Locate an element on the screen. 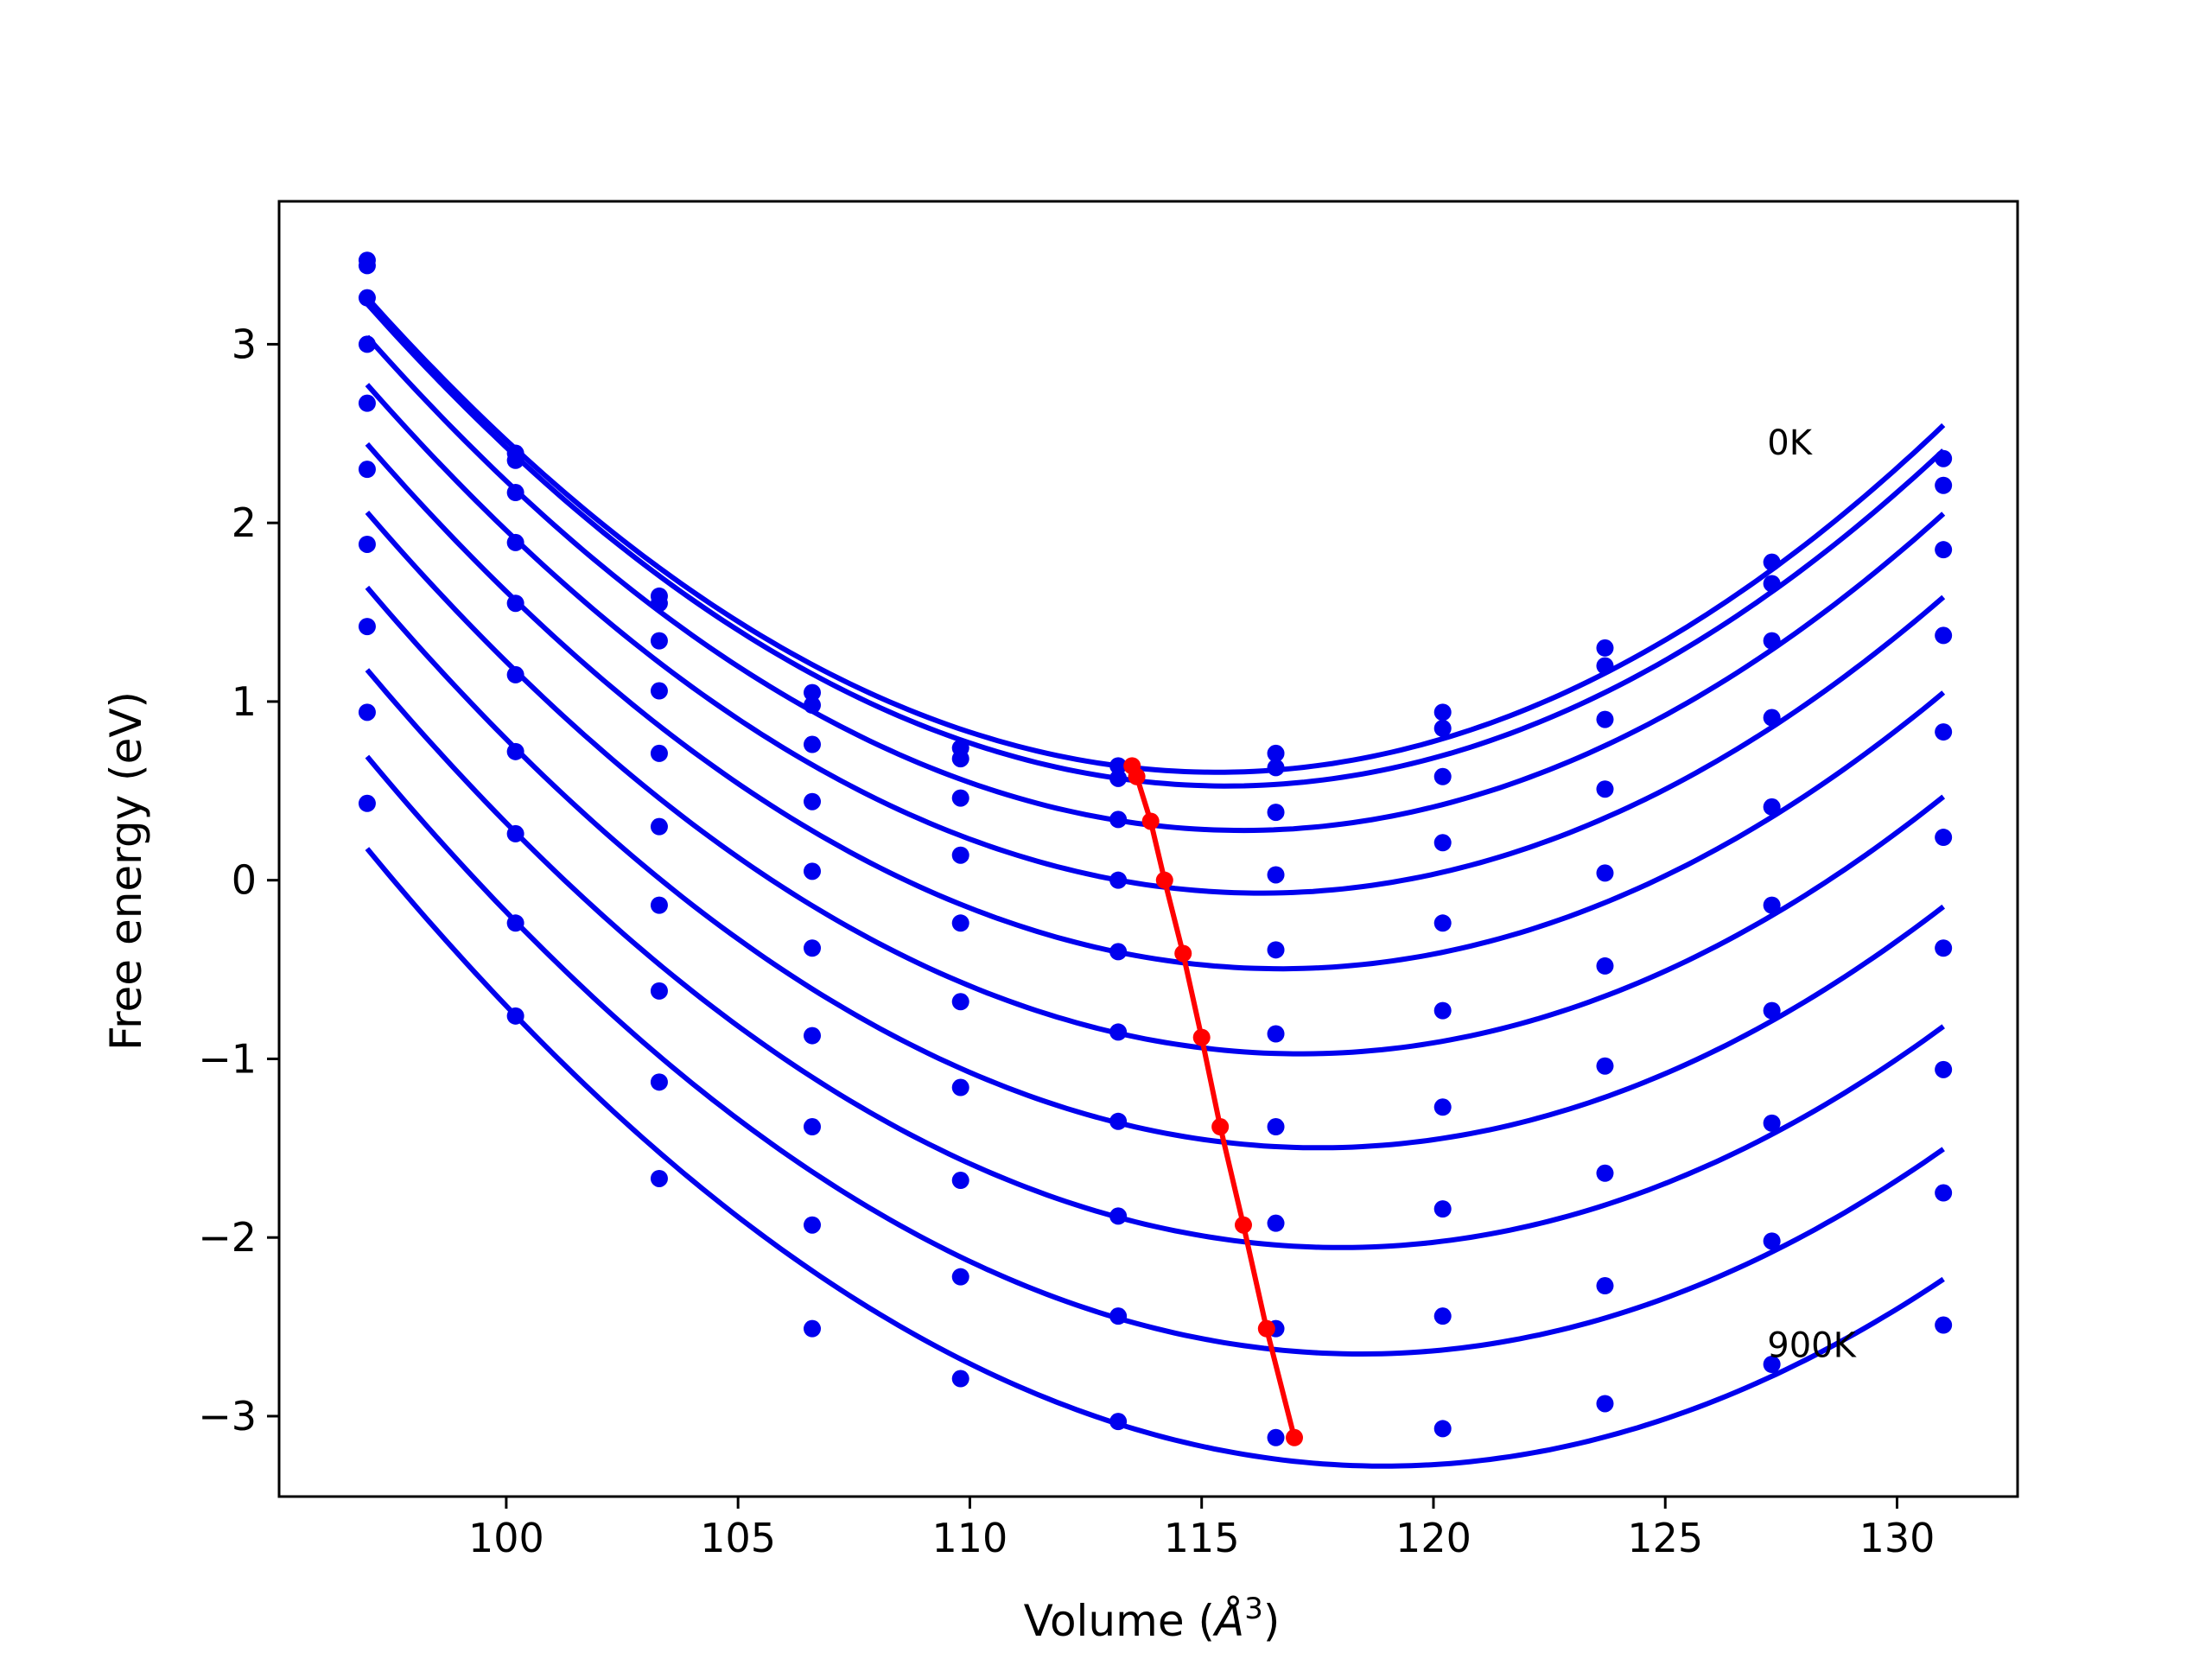 The image size is (2212, 1659). y-tick-label-0: 0 is located at coordinates (244, 880).